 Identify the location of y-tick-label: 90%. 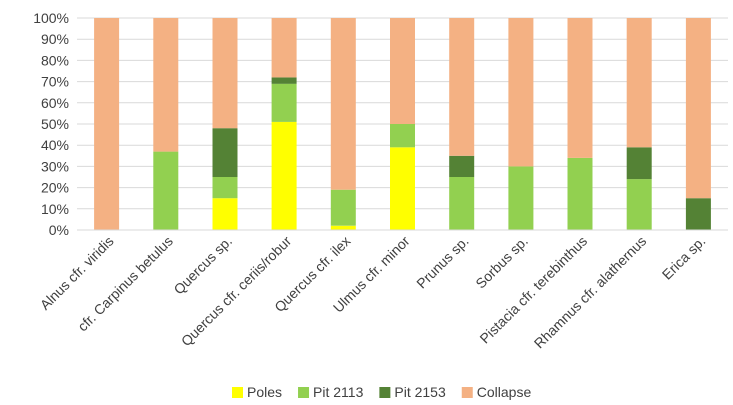
(55, 39).